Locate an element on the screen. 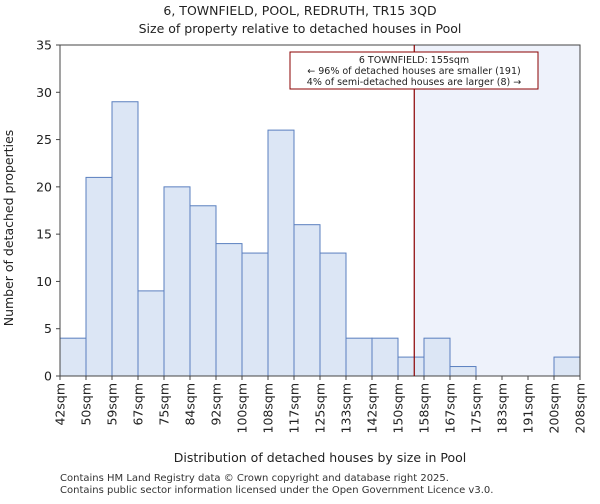  x-tick-label: 142sqm is located at coordinates (372, 408).